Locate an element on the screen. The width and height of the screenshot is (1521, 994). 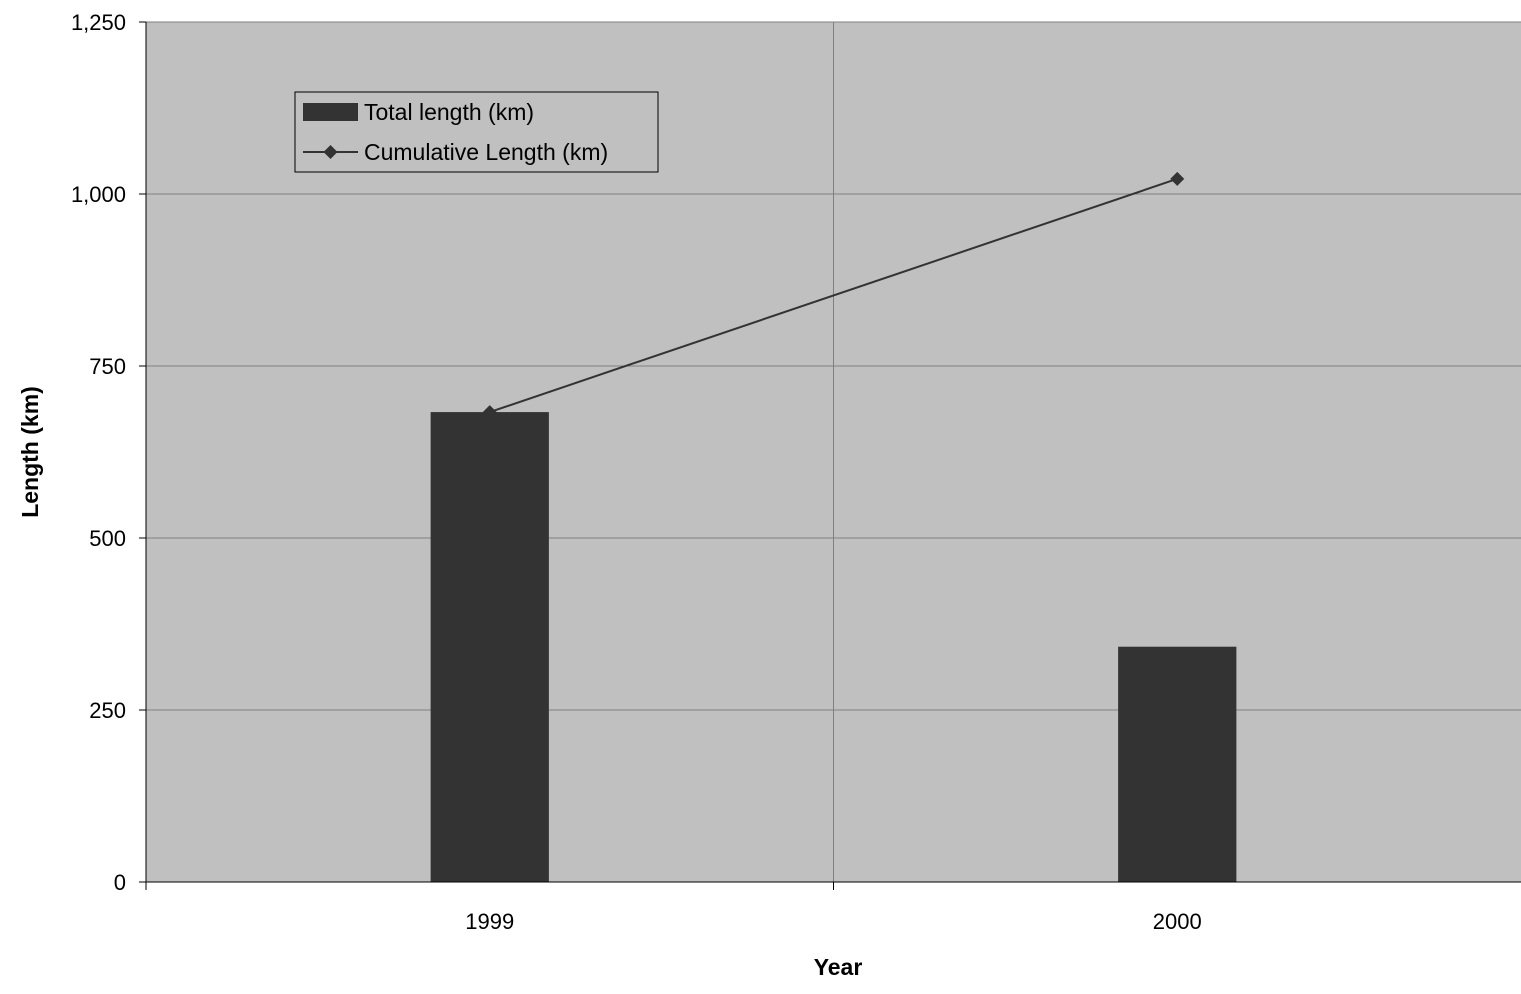
x-axis-title: Year is located at coordinates (838, 967).